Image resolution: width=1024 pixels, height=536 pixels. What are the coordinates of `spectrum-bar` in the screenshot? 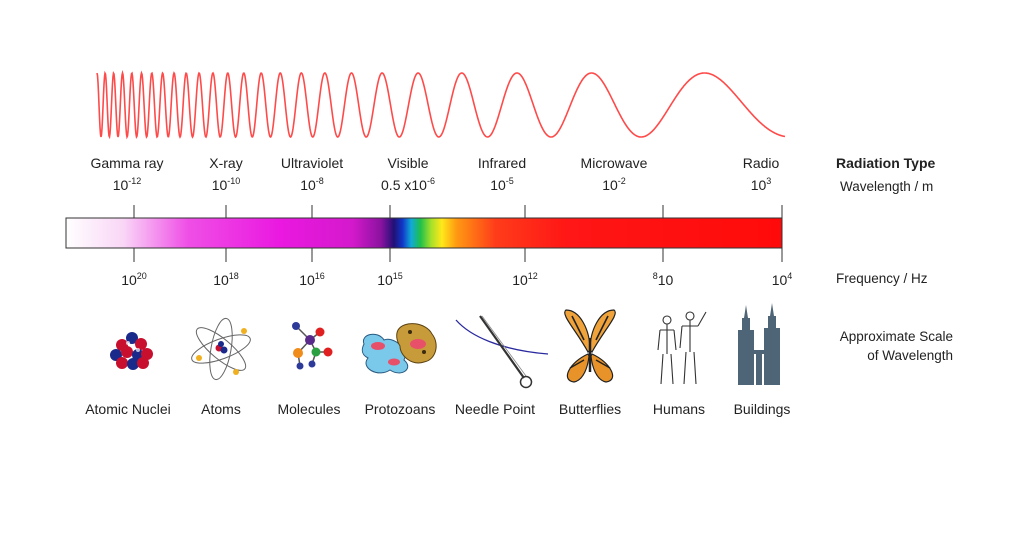 It's located at (424, 233).